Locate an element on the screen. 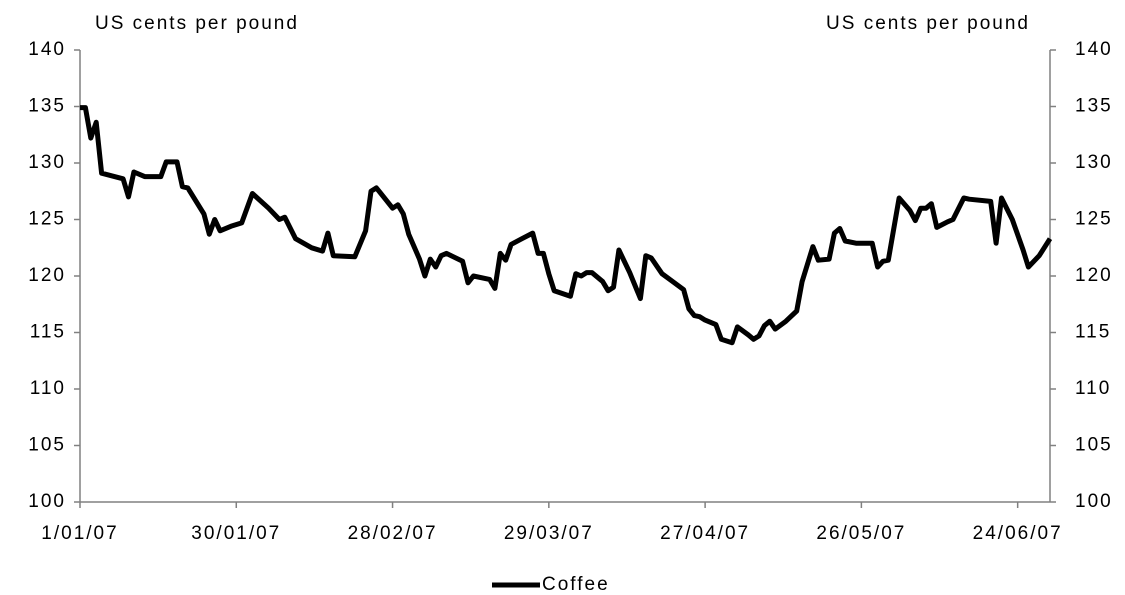 This screenshot has width=1125, height=595. y2-tick-label: 135 is located at coordinates (1094, 106).